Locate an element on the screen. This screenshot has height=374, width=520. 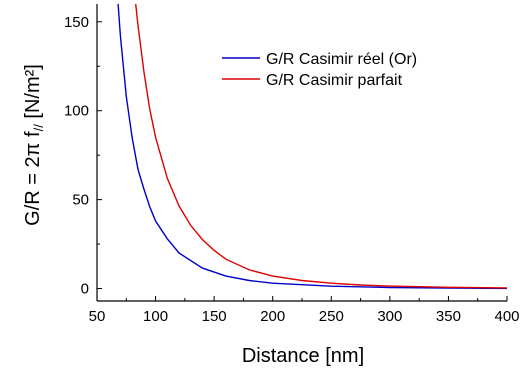
y-axis-title-subscript: // is located at coordinates (38, 128).